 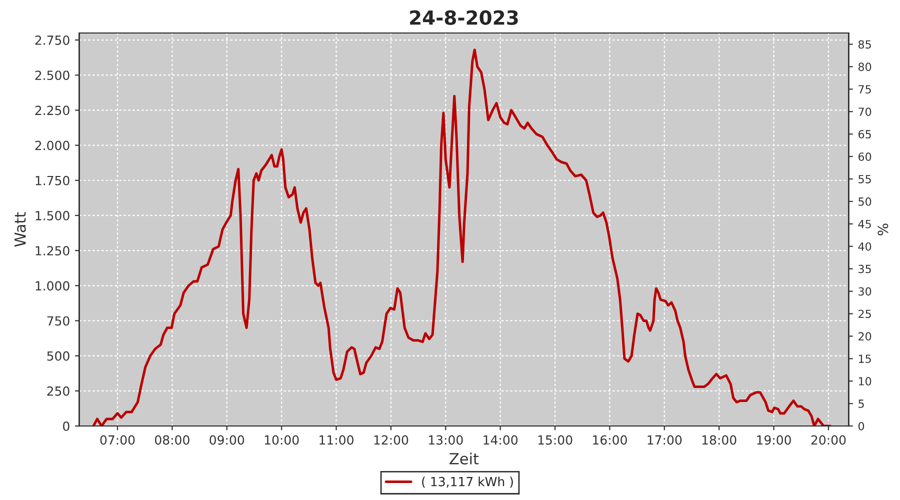 What do you see at coordinates (719, 440) in the screenshot?
I see `x-tick-label: 18:00` at bounding box center [719, 440].